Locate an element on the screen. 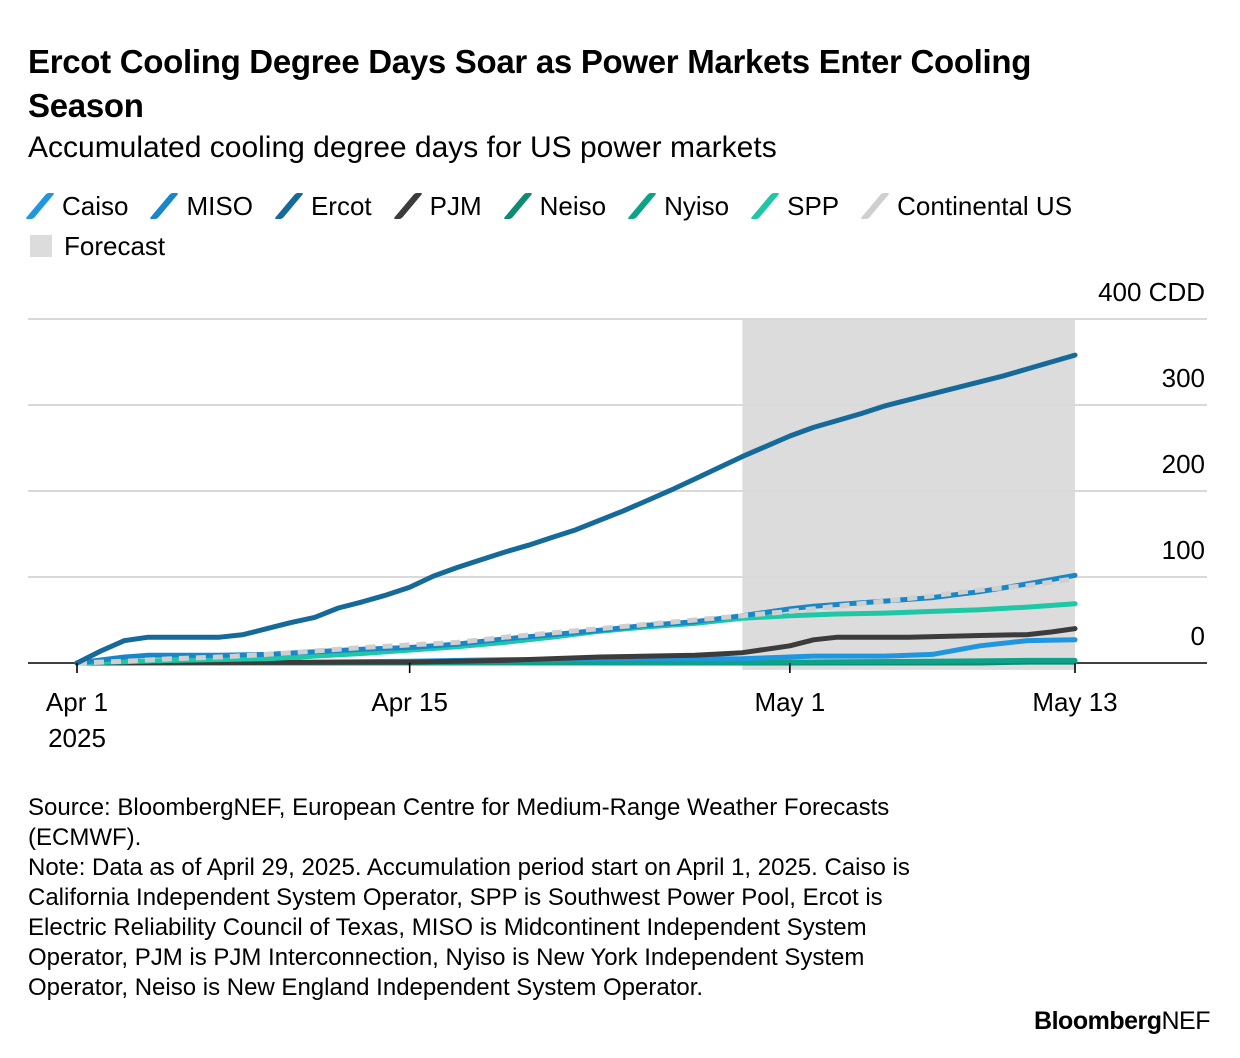  legend-swatch-neiso-icon is located at coordinates (517, 206).